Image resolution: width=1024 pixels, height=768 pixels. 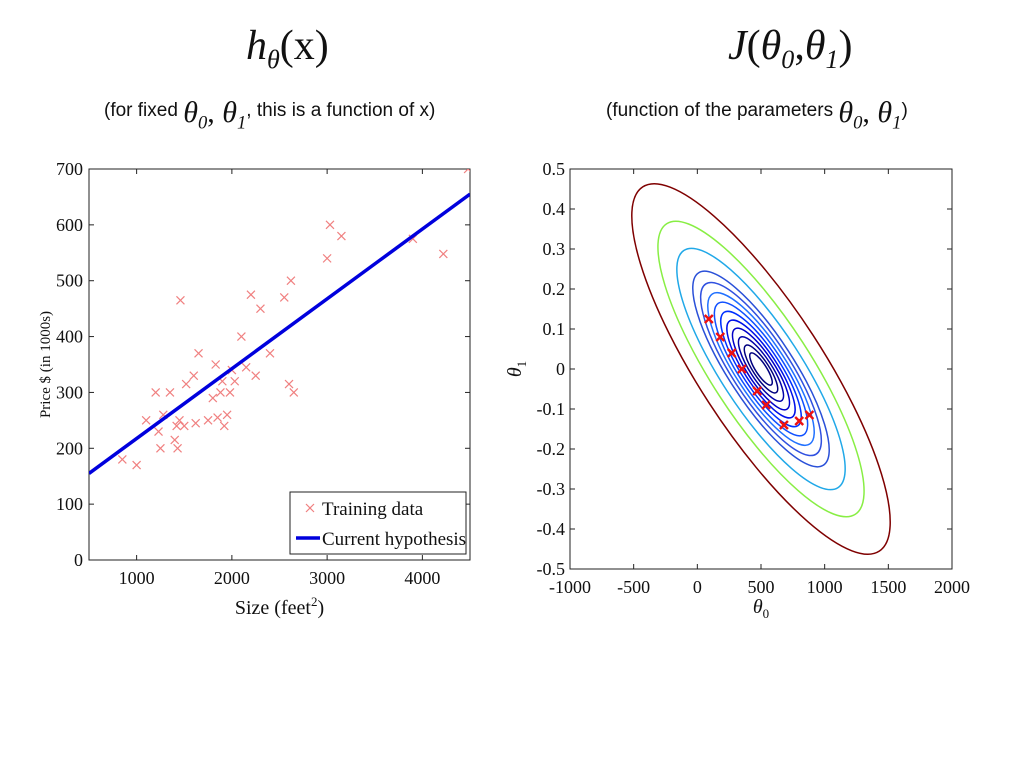 What do you see at coordinates (722, 110) in the screenshot?
I see `caption-text: (function of the parameters` at bounding box center [722, 110].